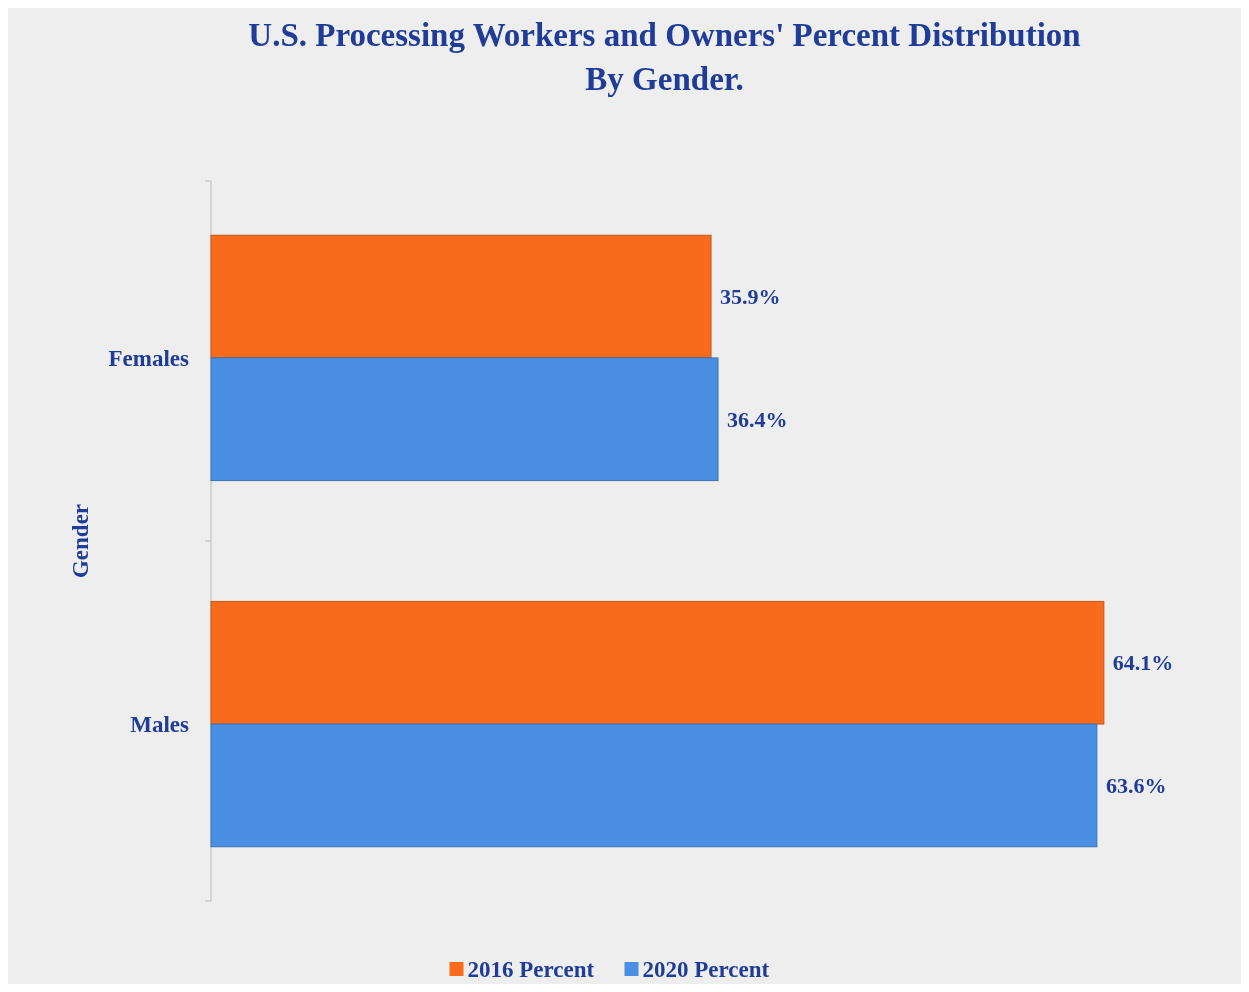 The image size is (1249, 992). Describe the element at coordinates (750, 297) in the screenshot. I see `data-label: 35.9%` at that location.